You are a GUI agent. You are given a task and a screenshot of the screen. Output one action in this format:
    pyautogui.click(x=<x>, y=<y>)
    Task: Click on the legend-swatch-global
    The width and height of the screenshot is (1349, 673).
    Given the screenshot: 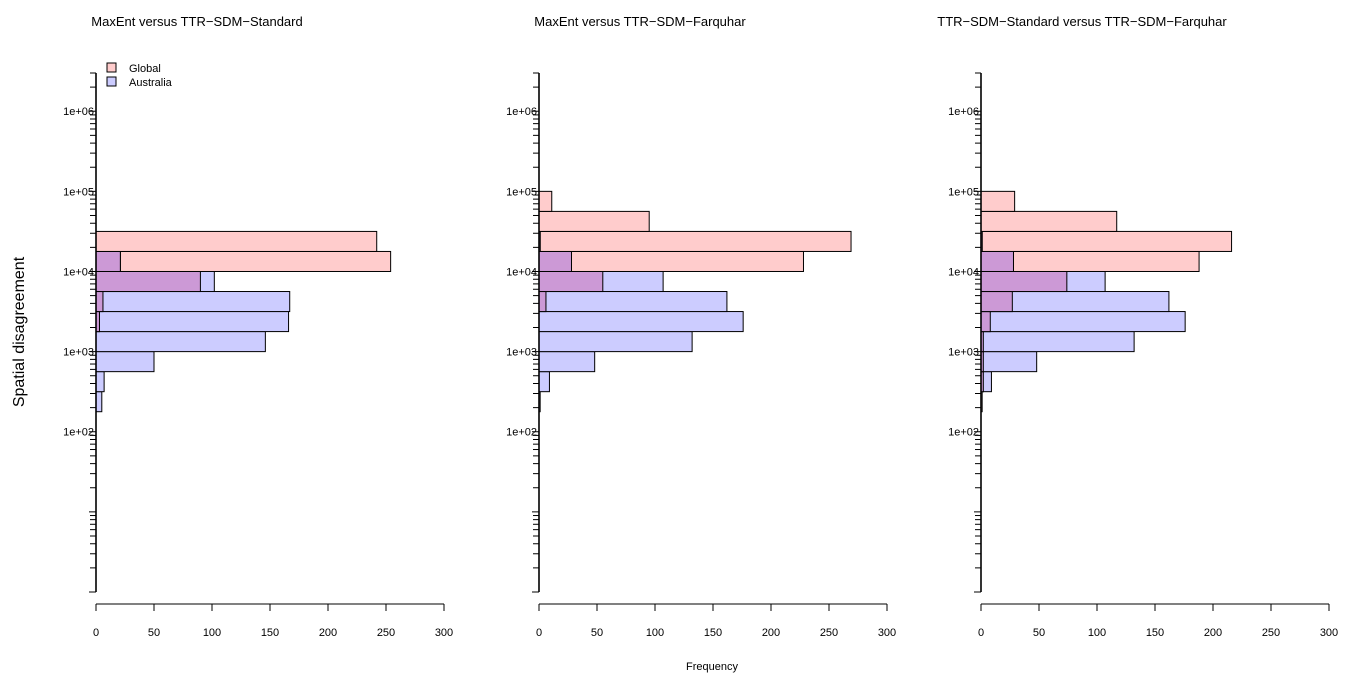 What is the action you would take?
    pyautogui.click(x=111, y=67)
    